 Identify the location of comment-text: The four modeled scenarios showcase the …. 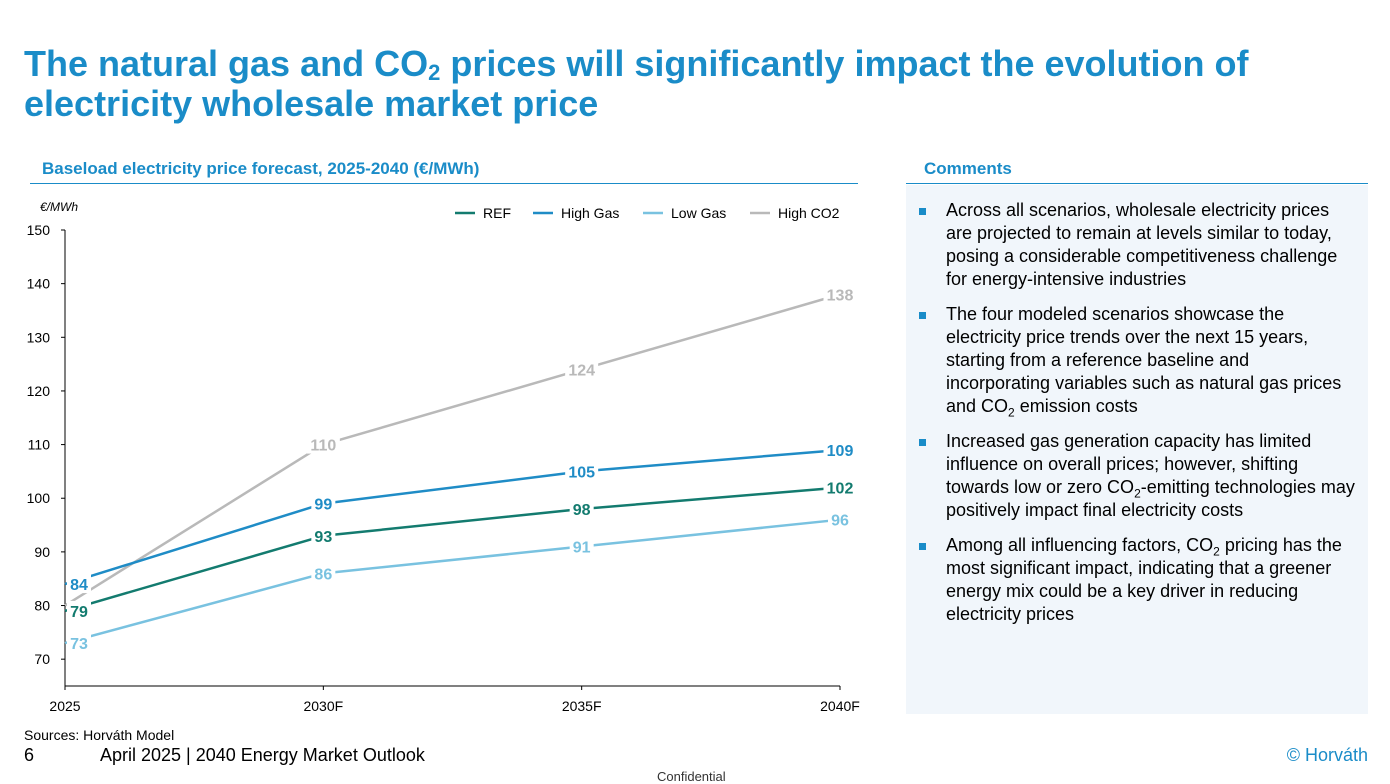
(1144, 360).